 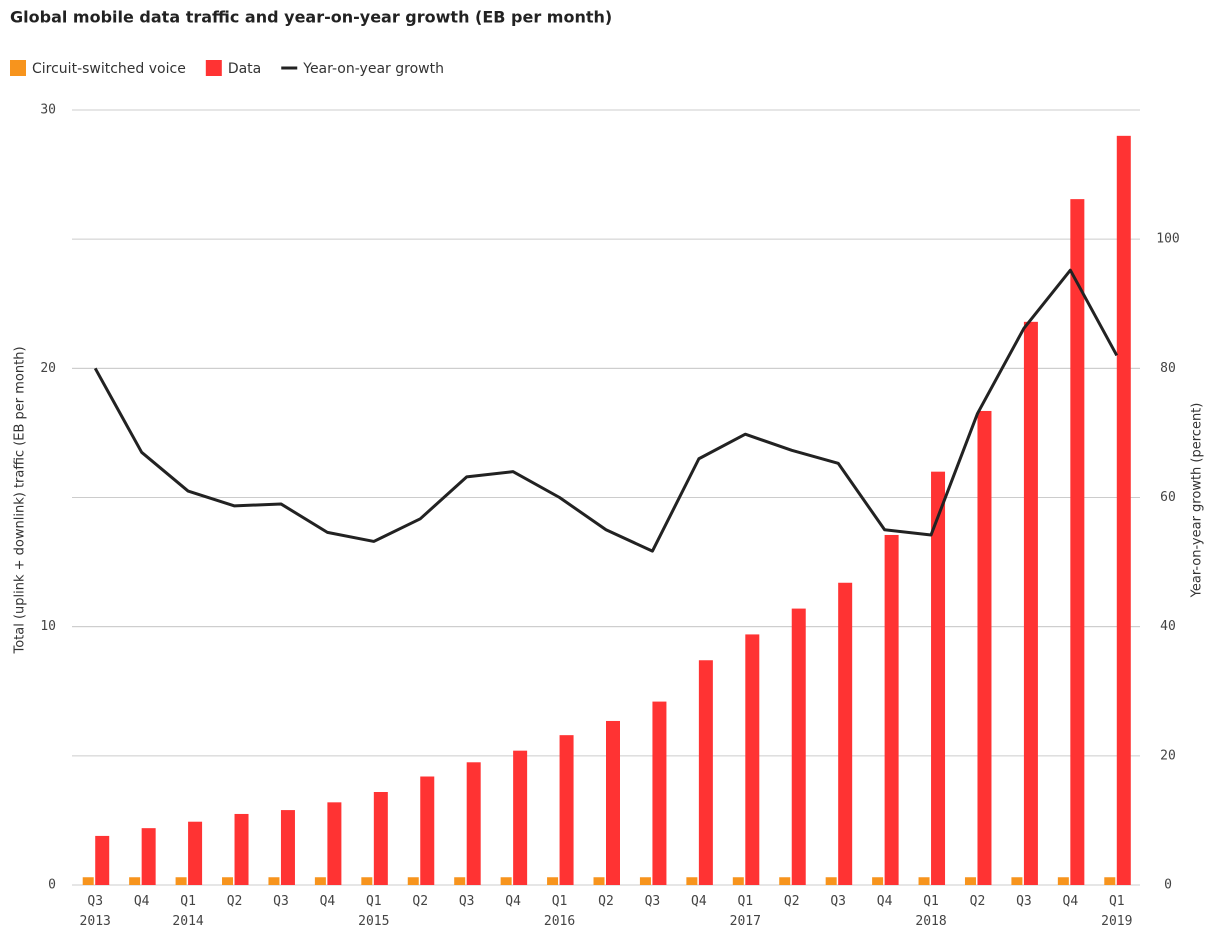 What do you see at coordinates (188, 911) in the screenshot?
I see `x-tick-label: Q1 2014` at bounding box center [188, 911].